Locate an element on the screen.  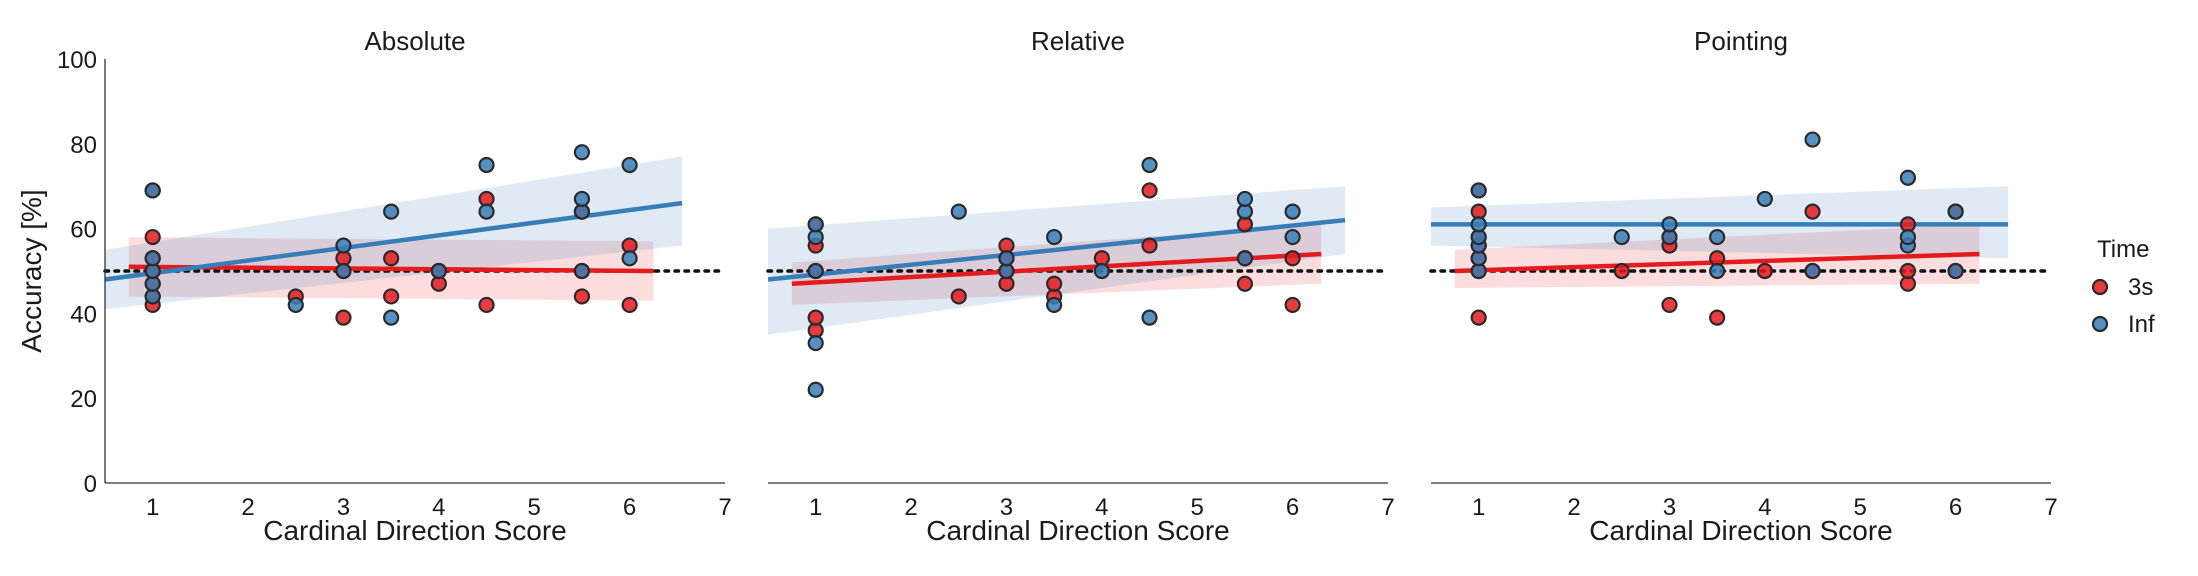
y-tick-label: 40 is located at coordinates (83, 314).